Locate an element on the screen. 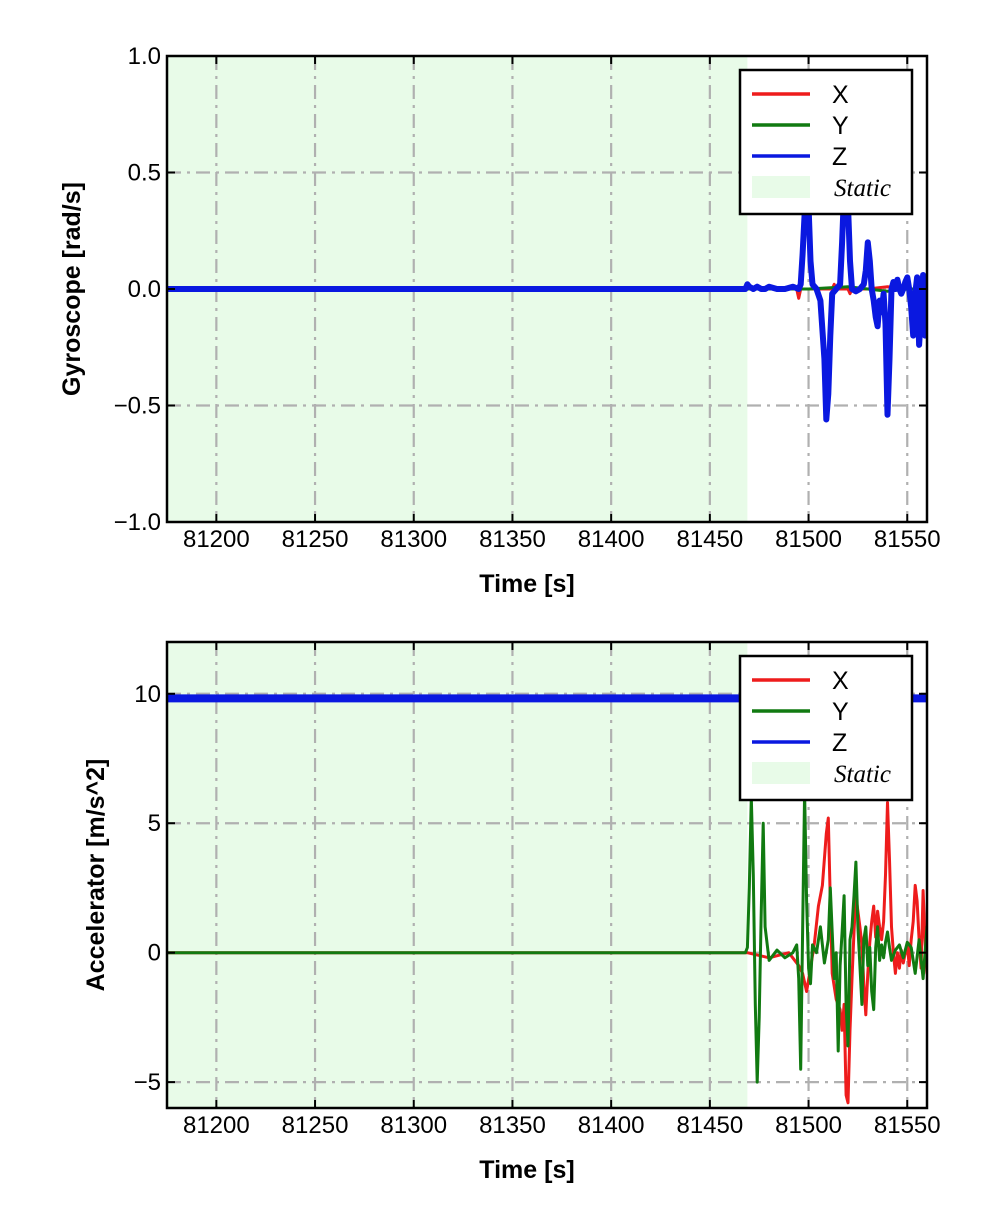 This screenshot has width=992, height=1228. y-axis-label: Gyroscope [rad/s] is located at coordinates (72, 289).